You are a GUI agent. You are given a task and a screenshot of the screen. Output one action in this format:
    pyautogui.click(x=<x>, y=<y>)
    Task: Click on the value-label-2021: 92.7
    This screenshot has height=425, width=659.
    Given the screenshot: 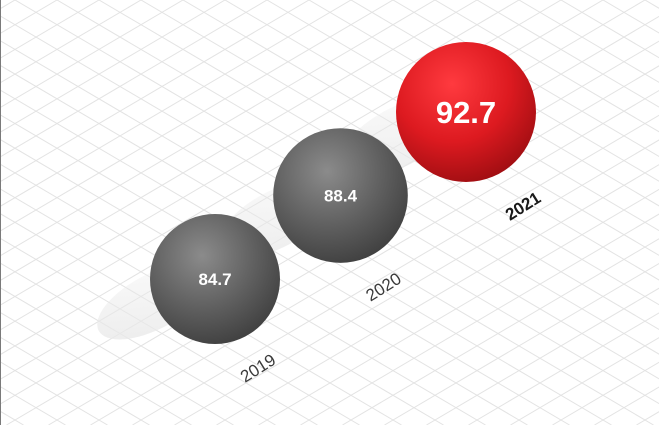 What is the action you would take?
    pyautogui.click(x=466, y=112)
    